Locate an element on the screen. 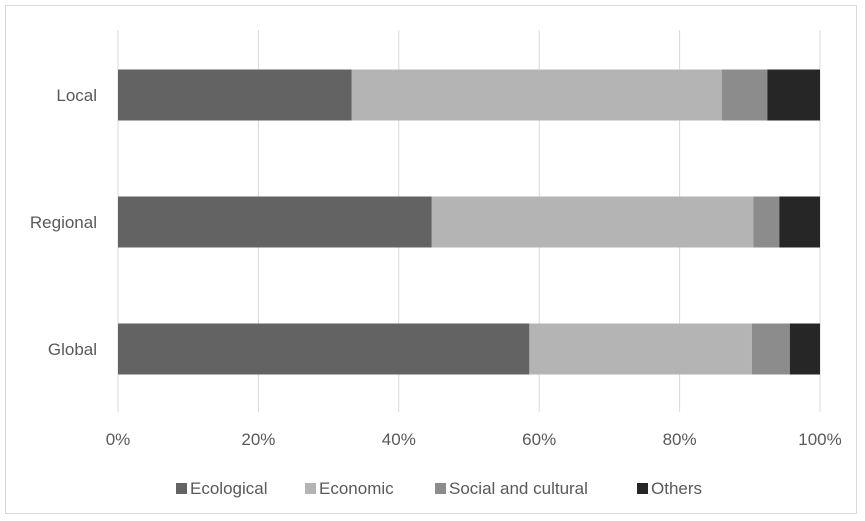 This screenshot has width=865, height=521. x-tick-label: 60% is located at coordinates (539, 439).